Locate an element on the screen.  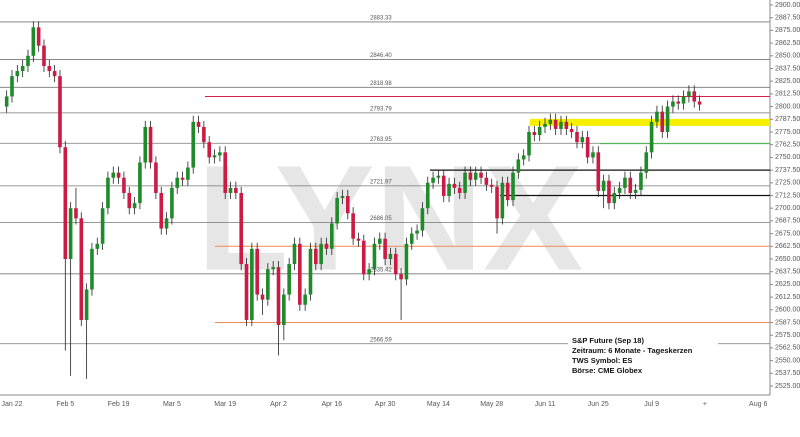
y-tick-label: 2550.00 is located at coordinates (787, 360).